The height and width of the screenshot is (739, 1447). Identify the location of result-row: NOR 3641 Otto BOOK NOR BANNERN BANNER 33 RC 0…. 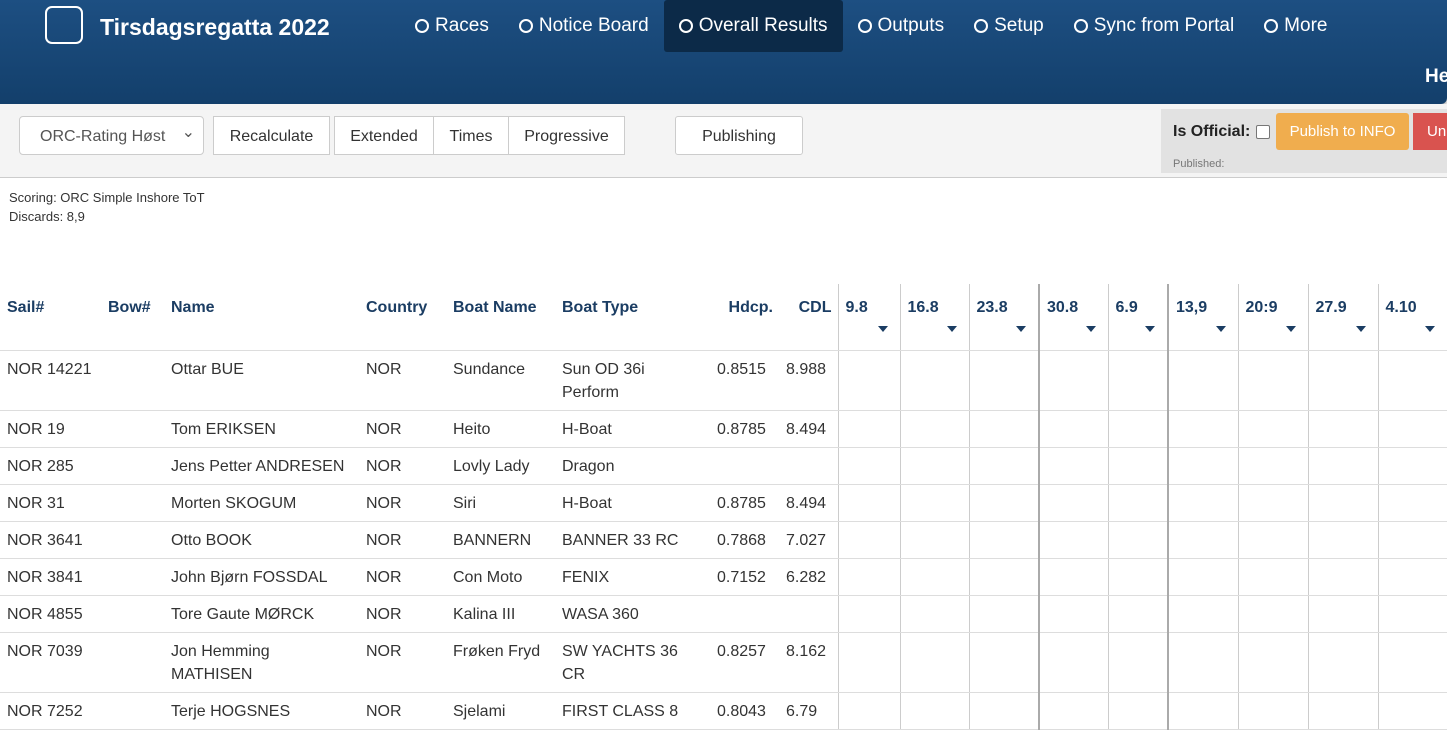
(723, 540).